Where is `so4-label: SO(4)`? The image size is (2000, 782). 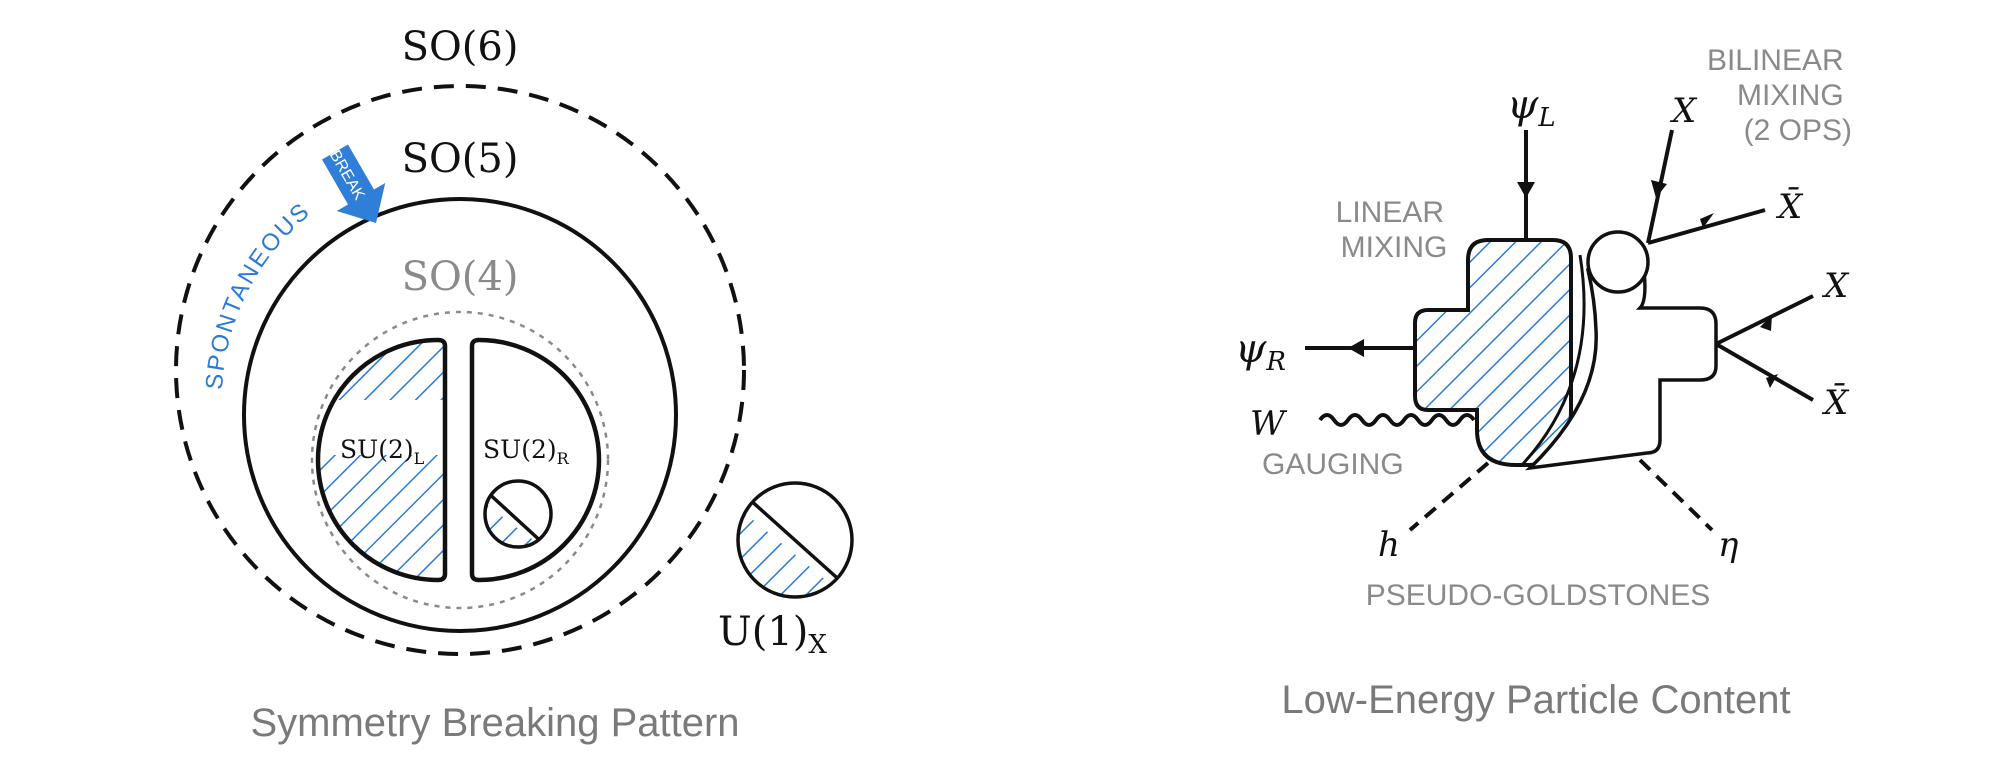 so4-label: SO(4) is located at coordinates (460, 277).